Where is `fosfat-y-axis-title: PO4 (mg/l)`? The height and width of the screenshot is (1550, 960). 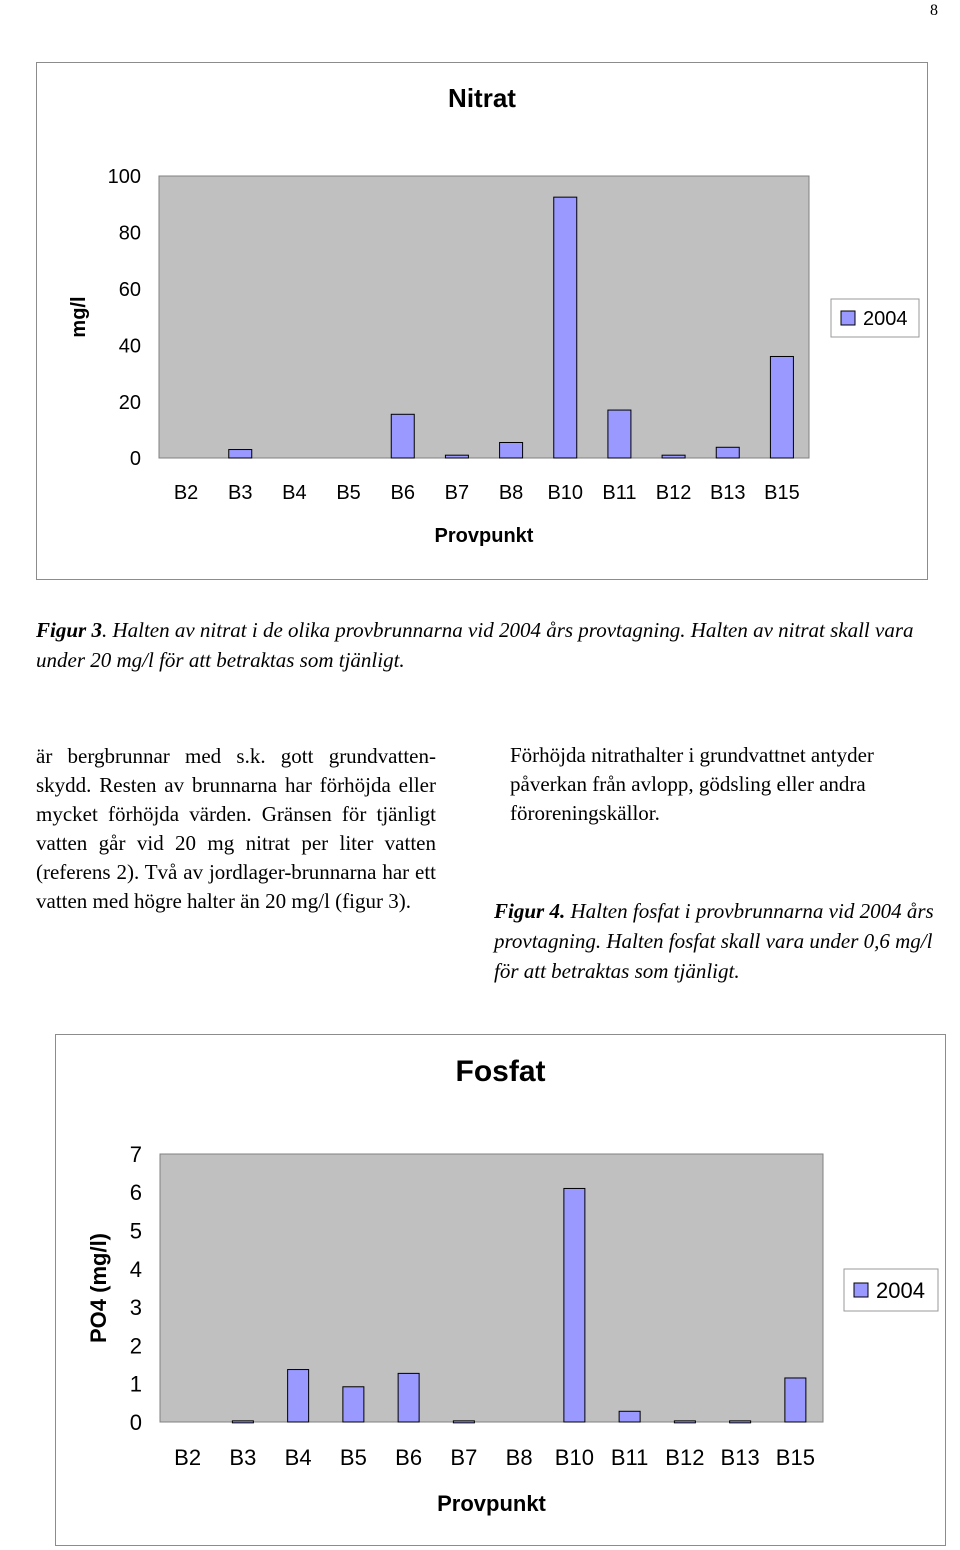
fosfat-y-axis-title: PO4 (mg/l) is located at coordinates (98, 1288).